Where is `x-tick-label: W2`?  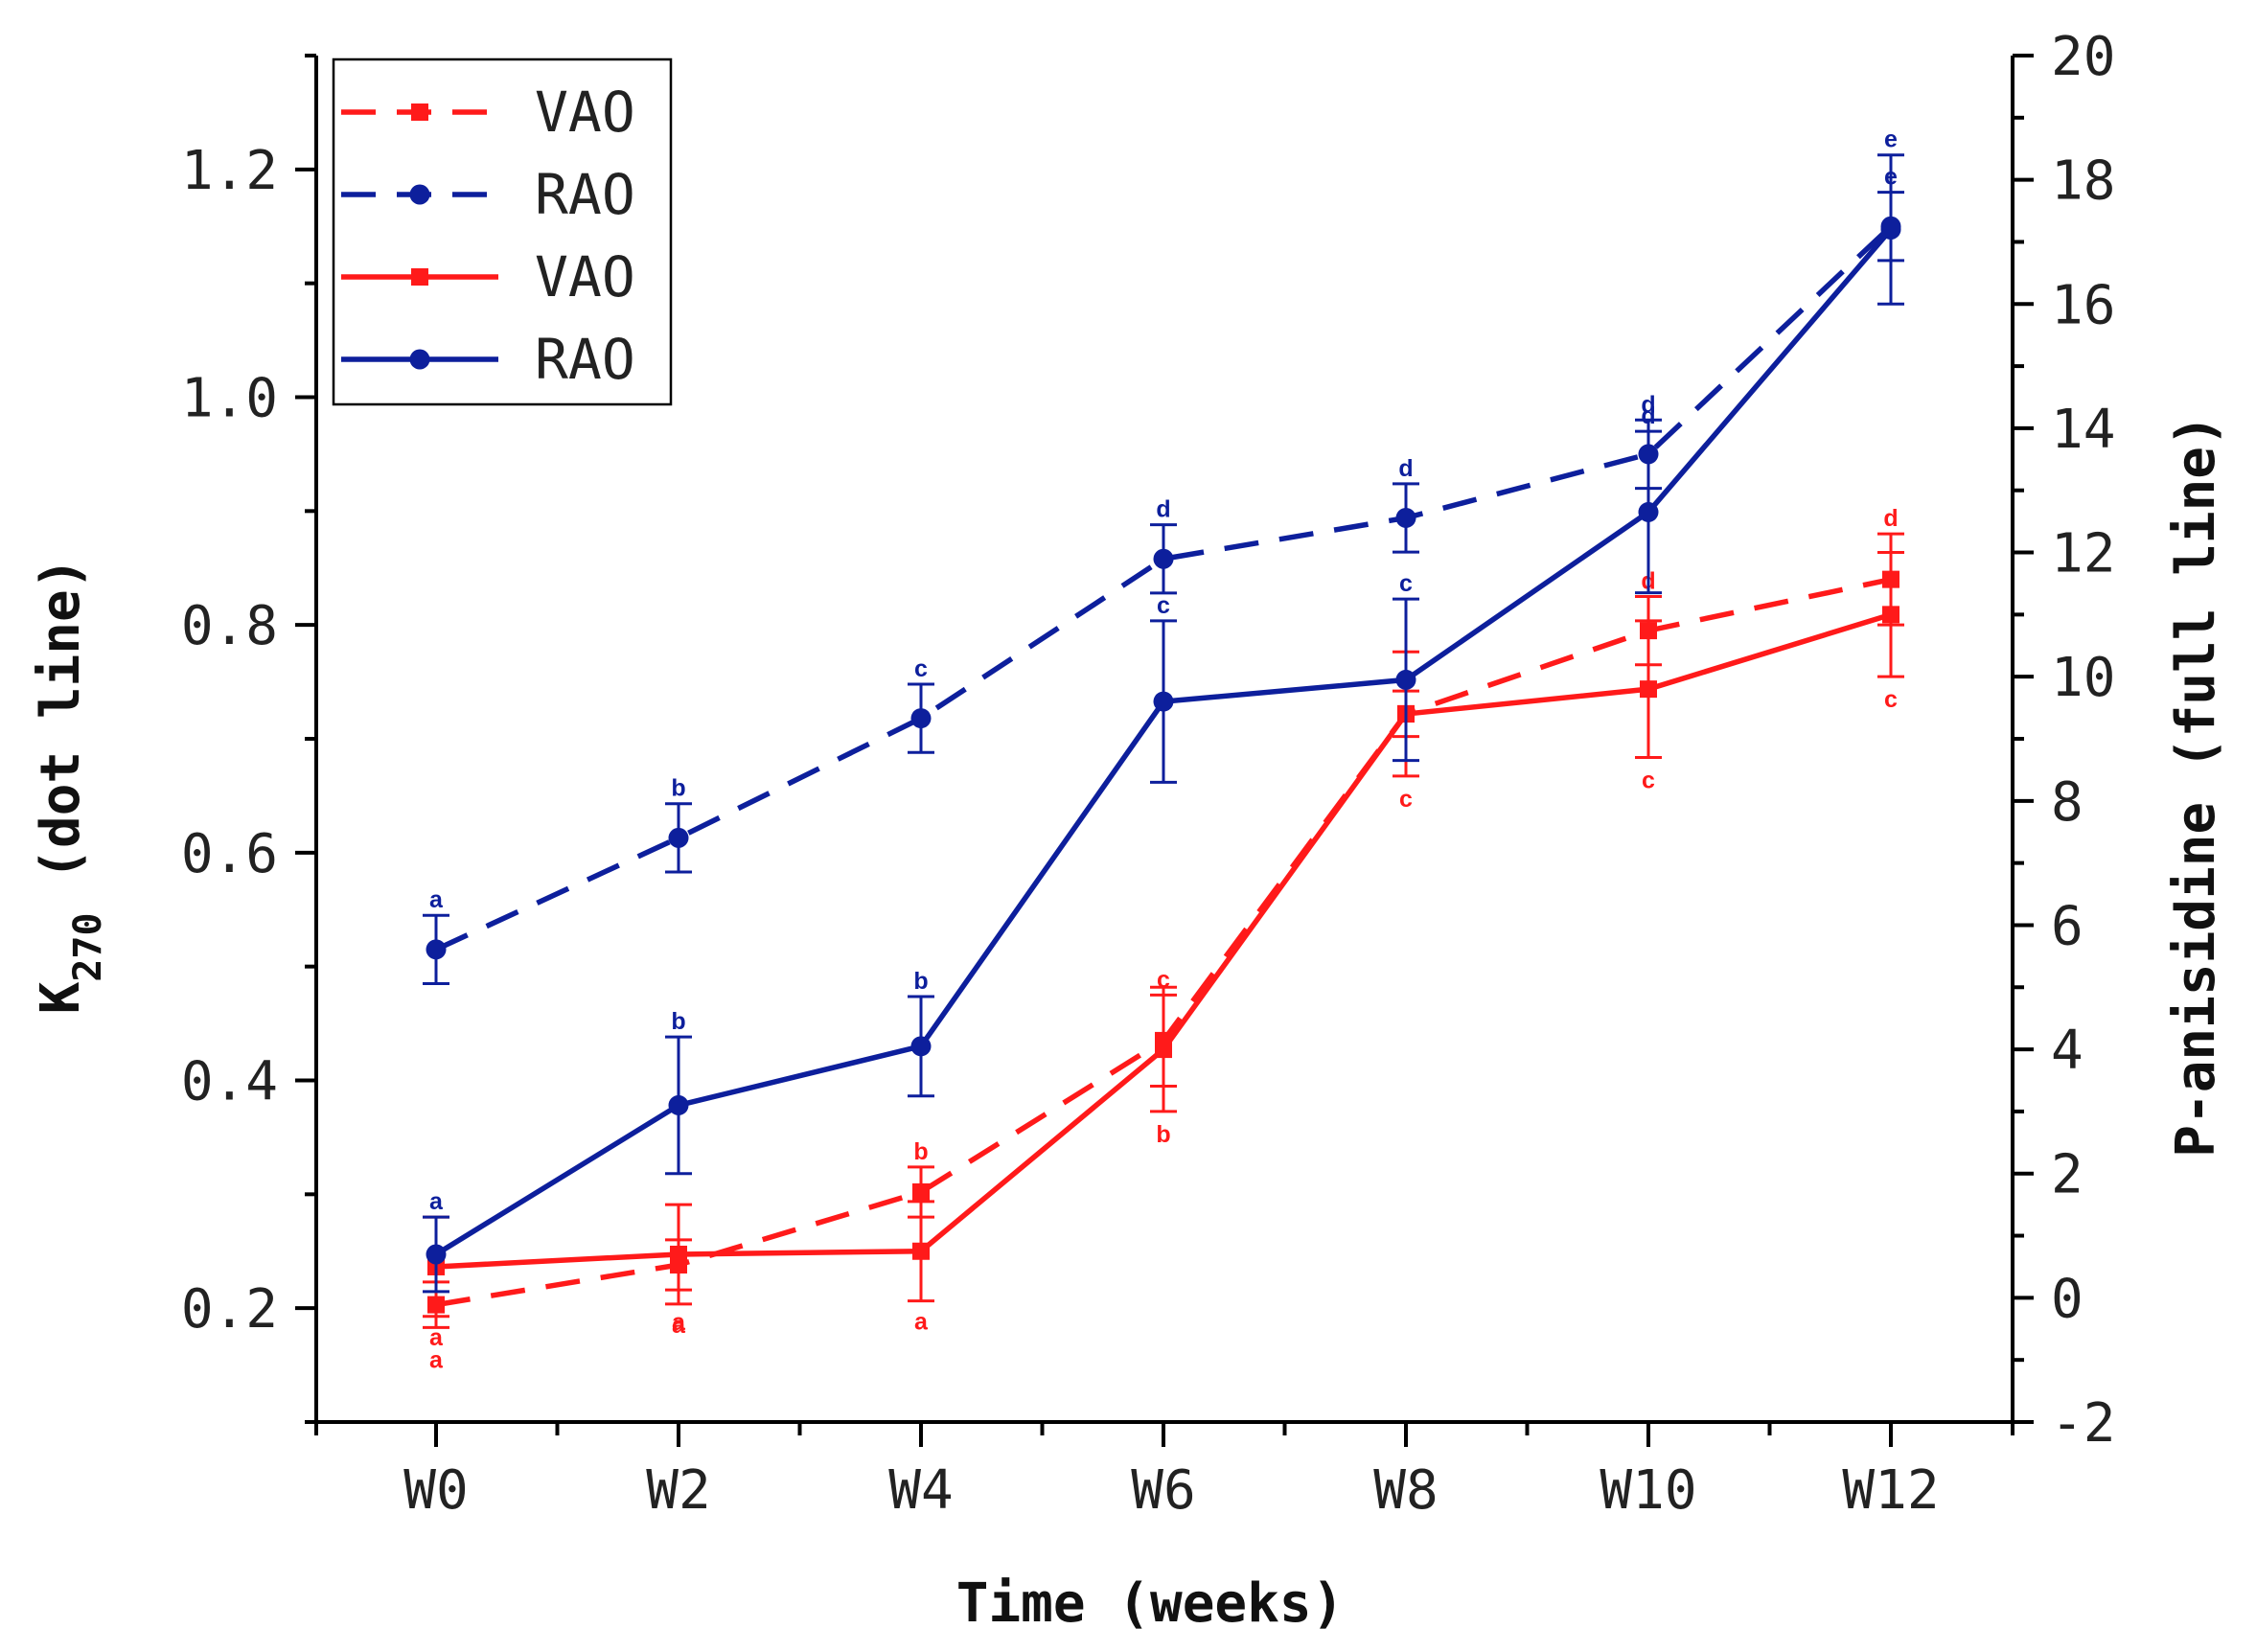
x-tick-label: W2 is located at coordinates (678, 1490).